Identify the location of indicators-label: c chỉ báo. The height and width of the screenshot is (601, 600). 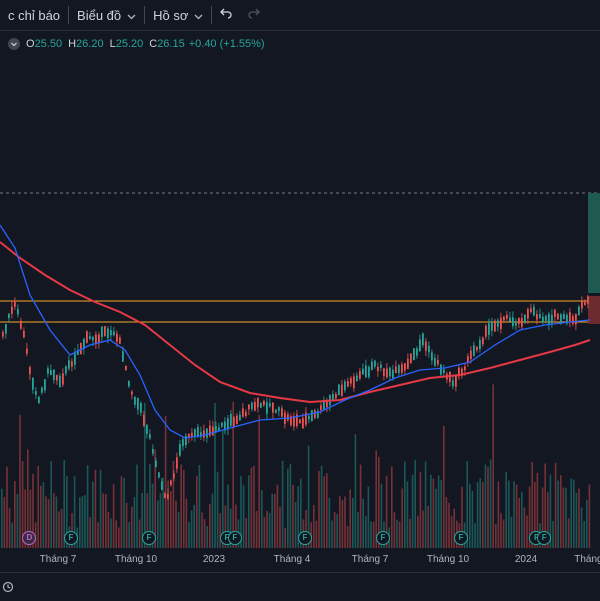
(34, 15).